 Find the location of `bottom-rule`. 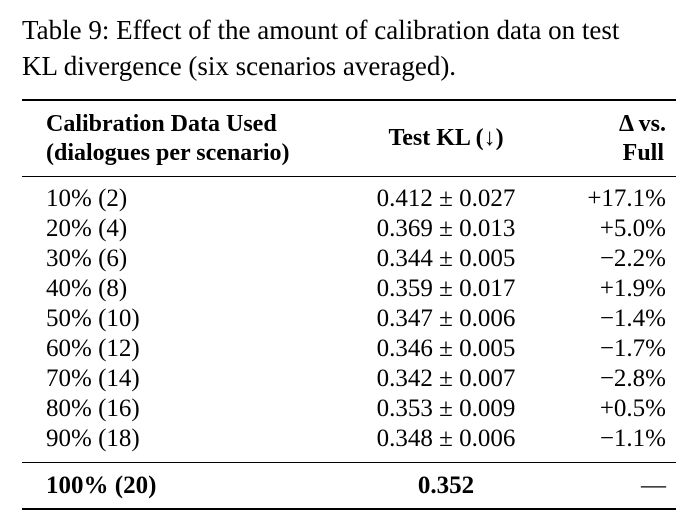

bottom-rule is located at coordinates (349, 509).